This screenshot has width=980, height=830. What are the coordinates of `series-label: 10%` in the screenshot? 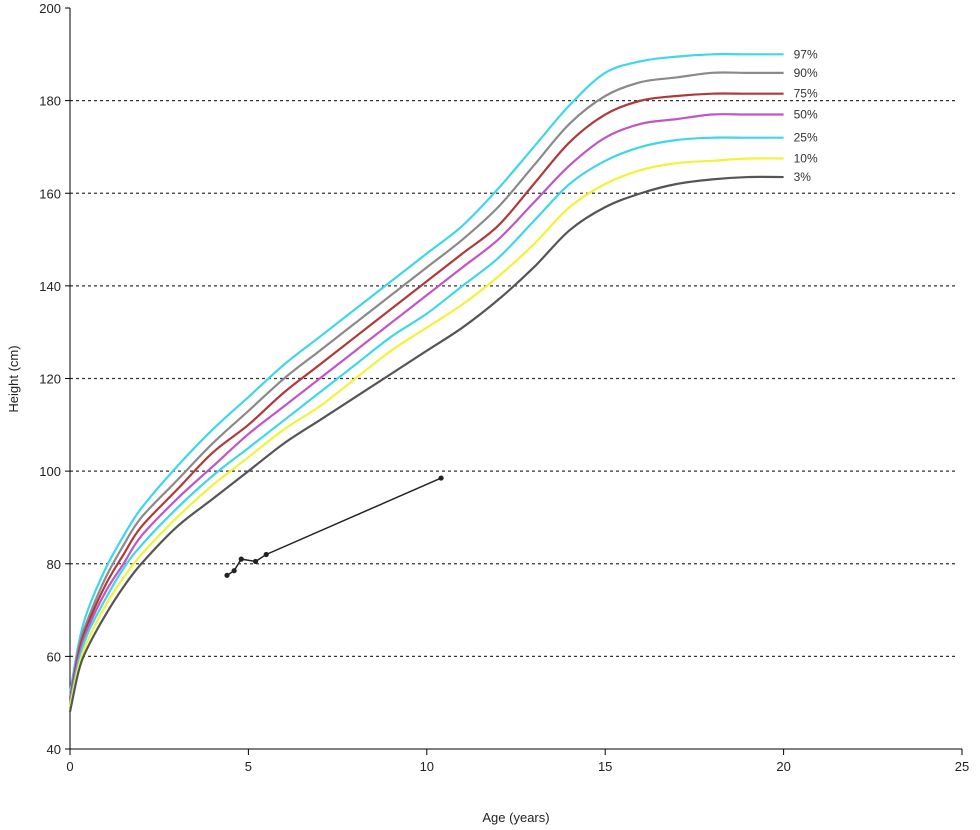 It's located at (806, 159).